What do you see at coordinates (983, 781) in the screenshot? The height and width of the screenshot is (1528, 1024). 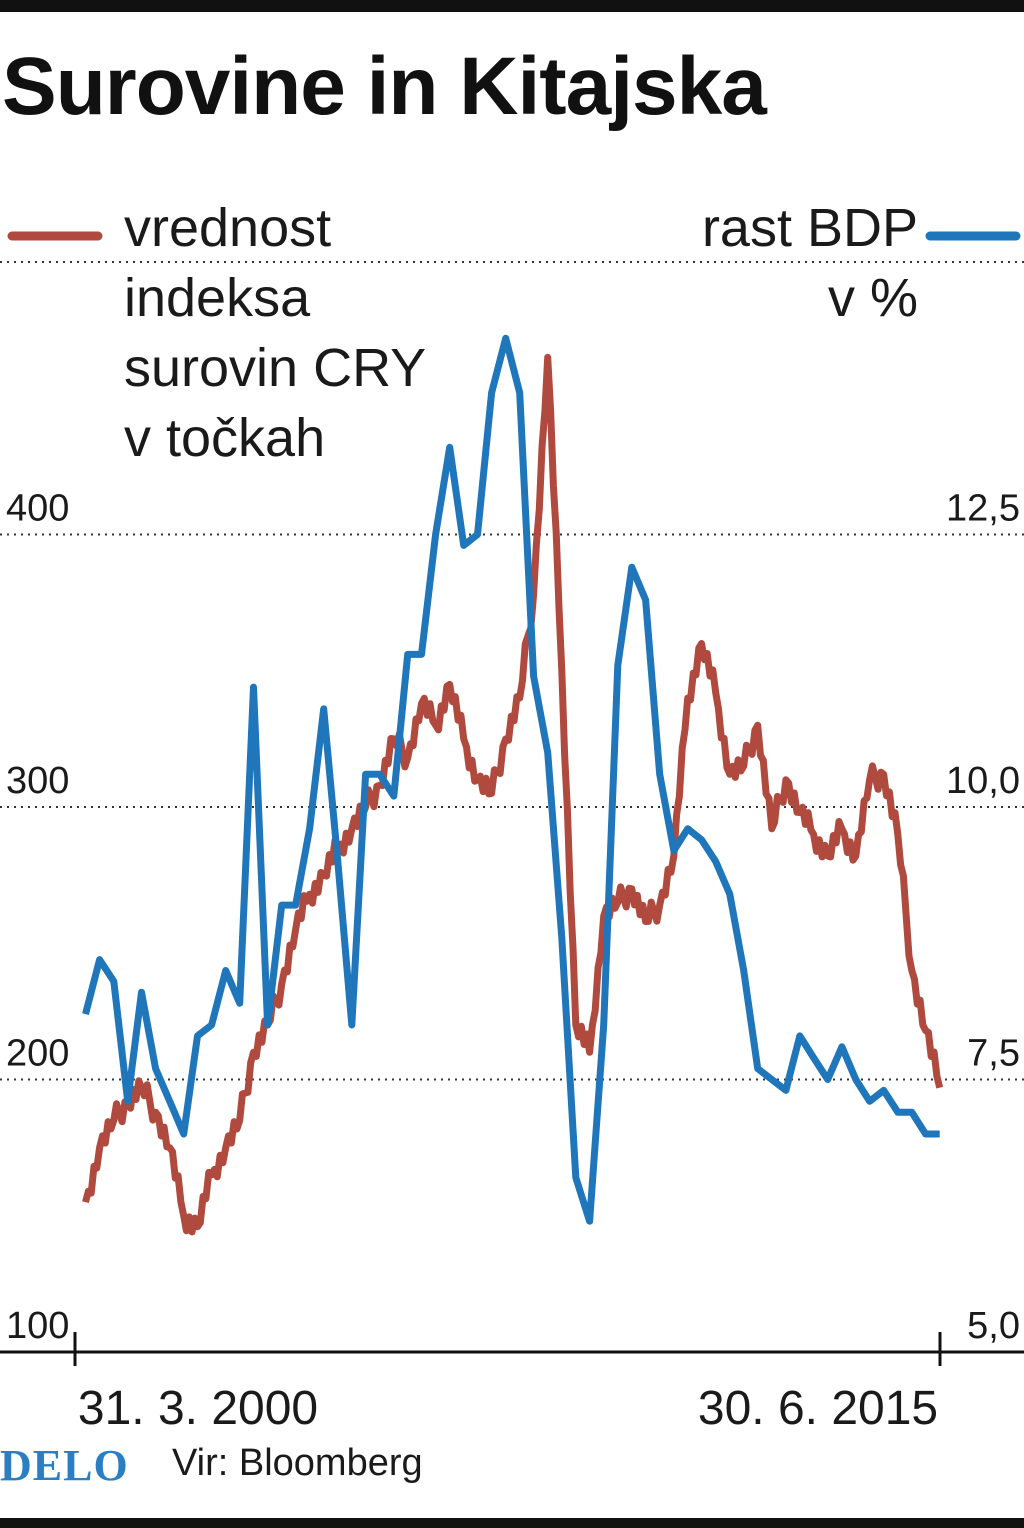 I see `right-tick-label: 10,0` at bounding box center [983, 781].